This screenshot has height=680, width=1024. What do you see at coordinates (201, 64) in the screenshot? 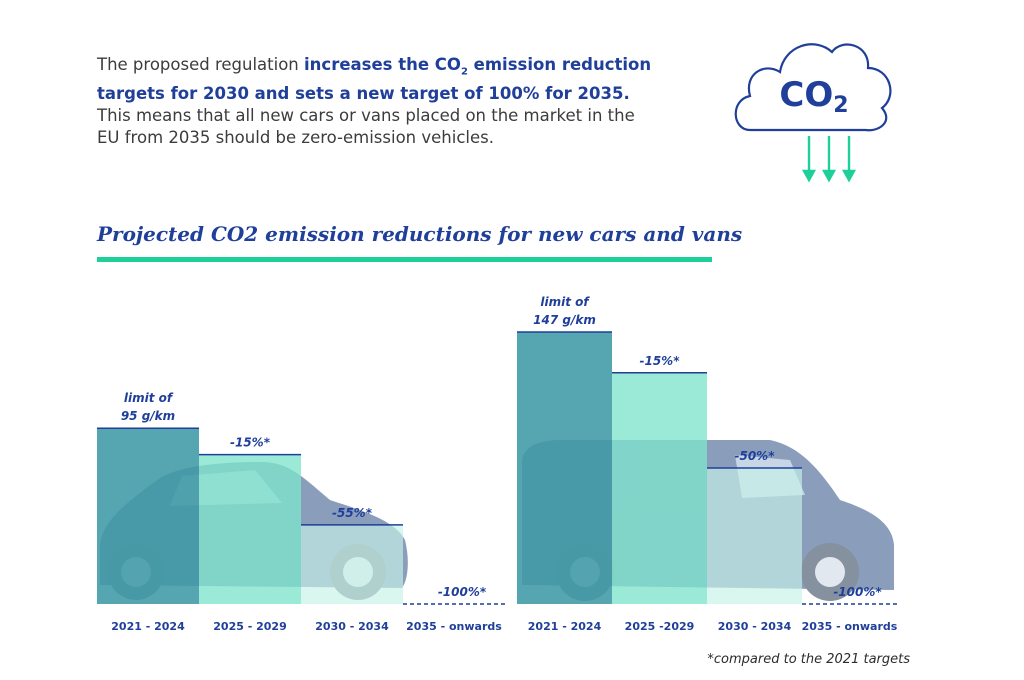
I see `intro-text-1: The proposed regulation` at bounding box center [201, 64].